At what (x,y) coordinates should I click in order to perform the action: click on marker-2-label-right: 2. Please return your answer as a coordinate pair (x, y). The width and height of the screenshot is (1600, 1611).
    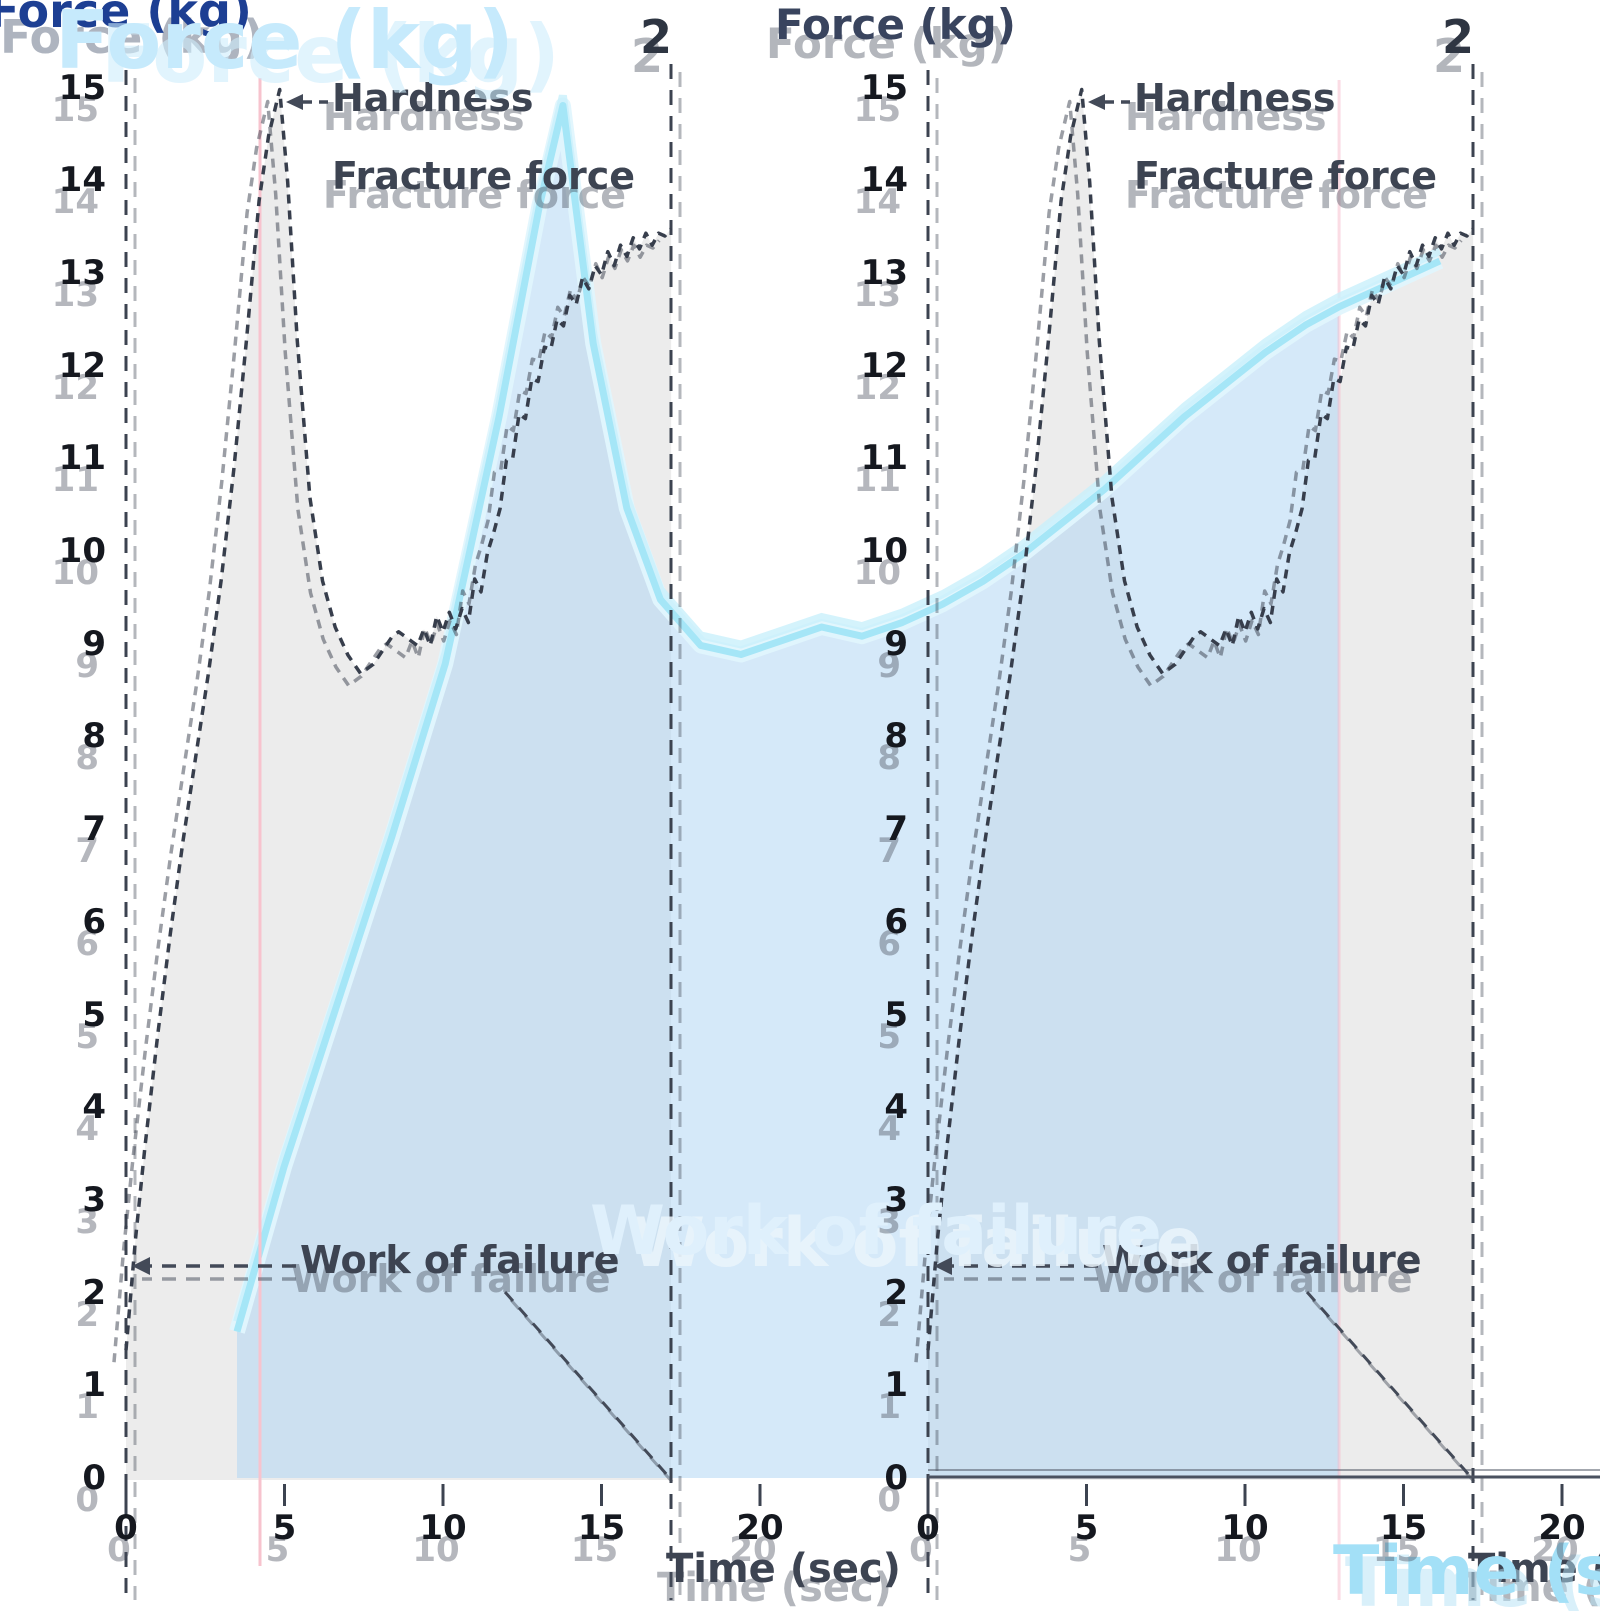
    Looking at the image, I should click on (1458, 37).